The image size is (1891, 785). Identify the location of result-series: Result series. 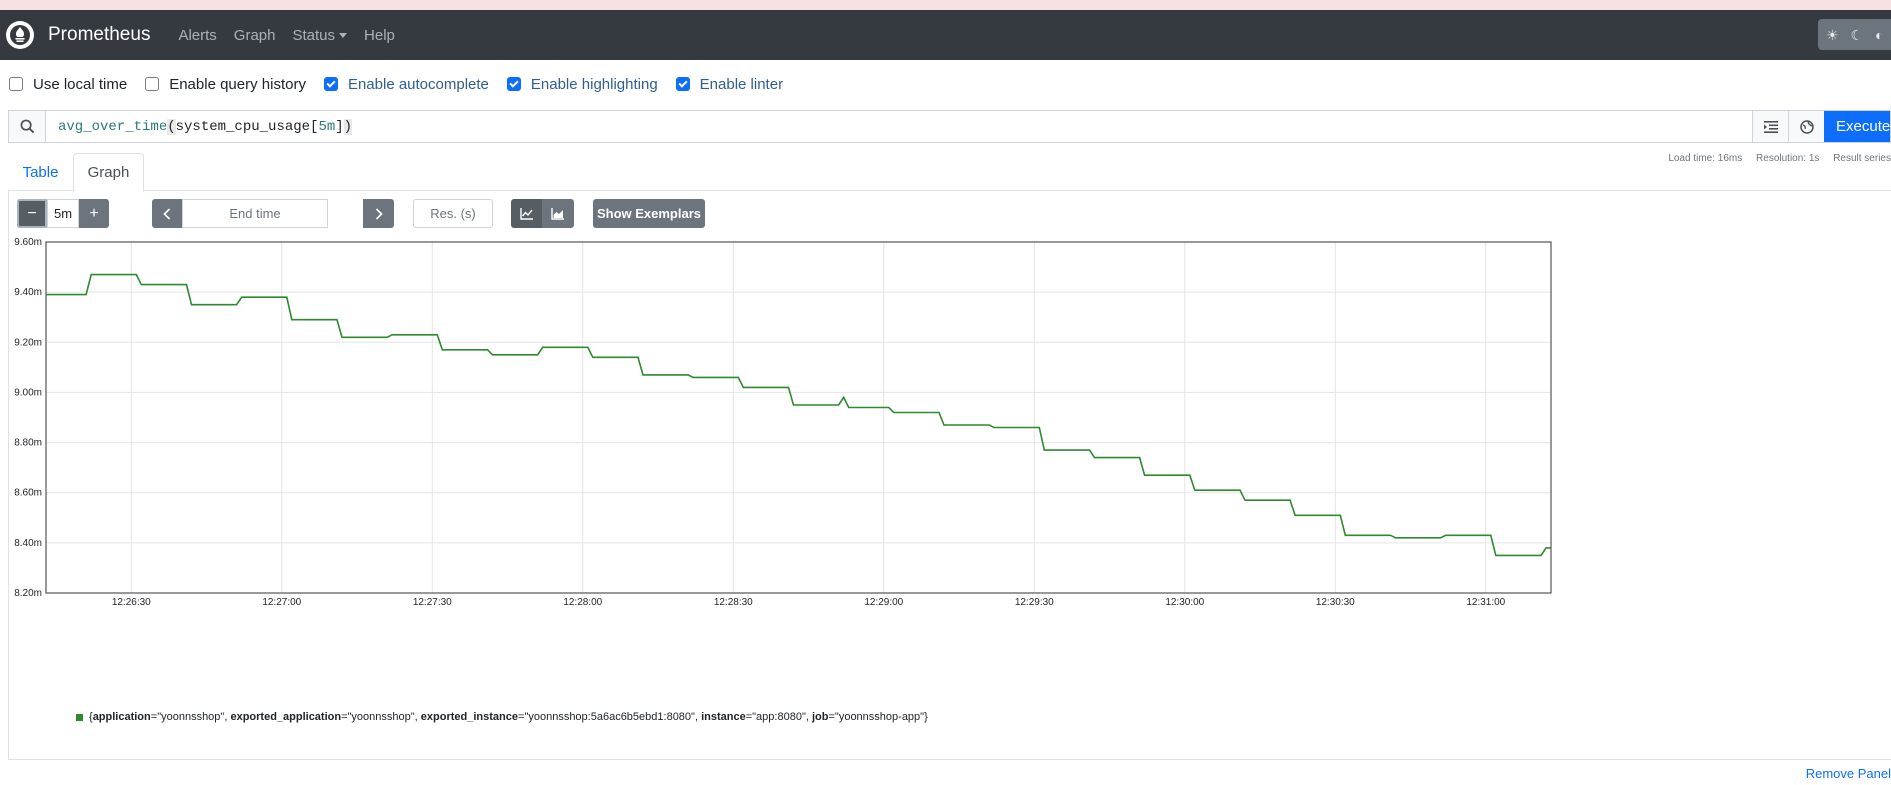
(1862, 158).